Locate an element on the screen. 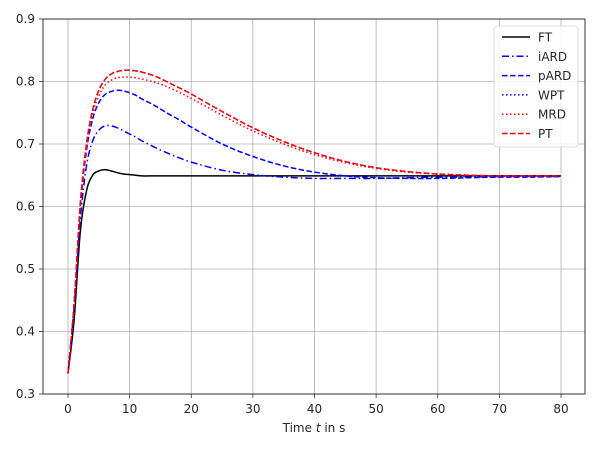  x-tick-label: 30 is located at coordinates (252, 409).